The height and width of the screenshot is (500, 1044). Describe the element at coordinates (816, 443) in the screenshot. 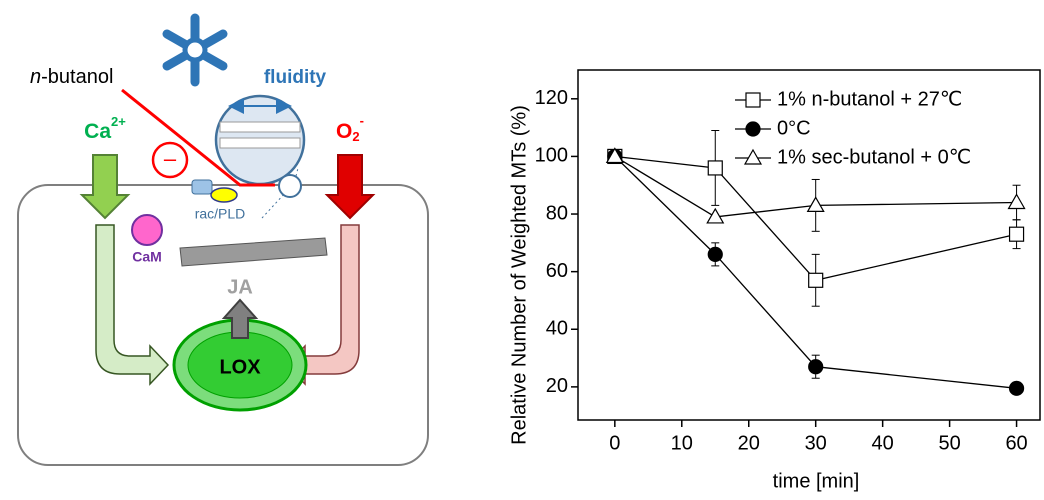

I see `x-tick-label: 30` at that location.